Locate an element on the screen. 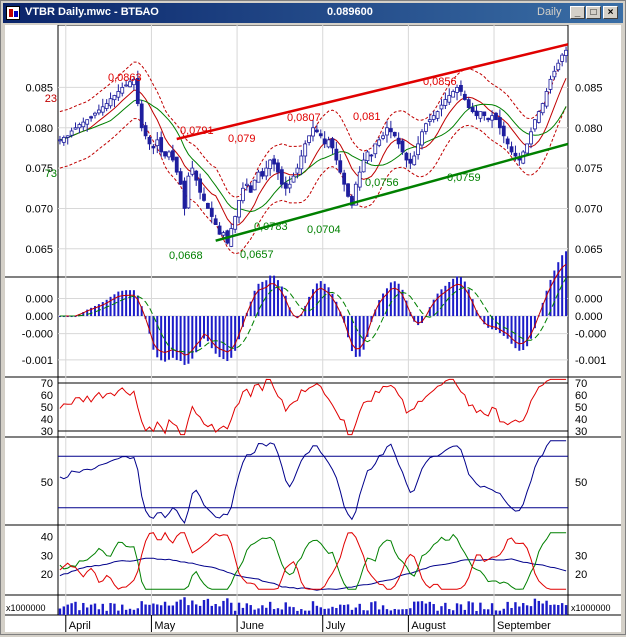  price-tick-right: 0.085 is located at coordinates (589, 88).